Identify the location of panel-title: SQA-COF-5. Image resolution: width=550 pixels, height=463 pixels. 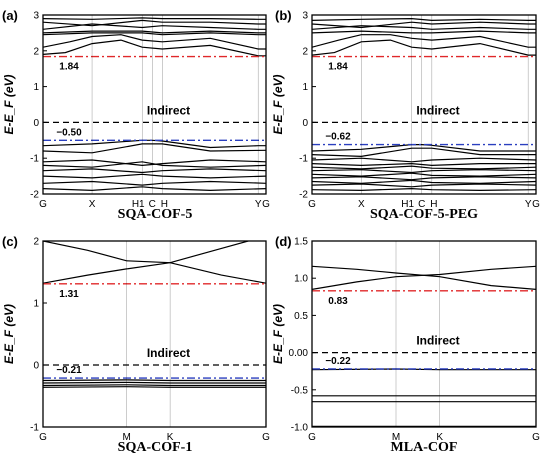
(155, 214).